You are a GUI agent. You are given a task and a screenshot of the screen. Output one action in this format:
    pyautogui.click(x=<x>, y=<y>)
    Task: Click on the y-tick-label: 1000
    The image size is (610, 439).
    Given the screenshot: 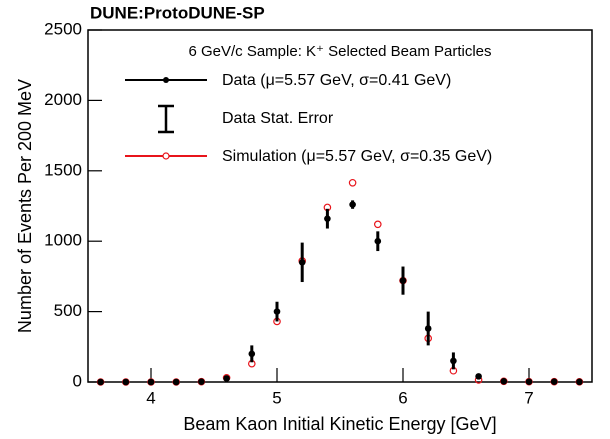 What is the action you would take?
    pyautogui.click(x=63, y=240)
    